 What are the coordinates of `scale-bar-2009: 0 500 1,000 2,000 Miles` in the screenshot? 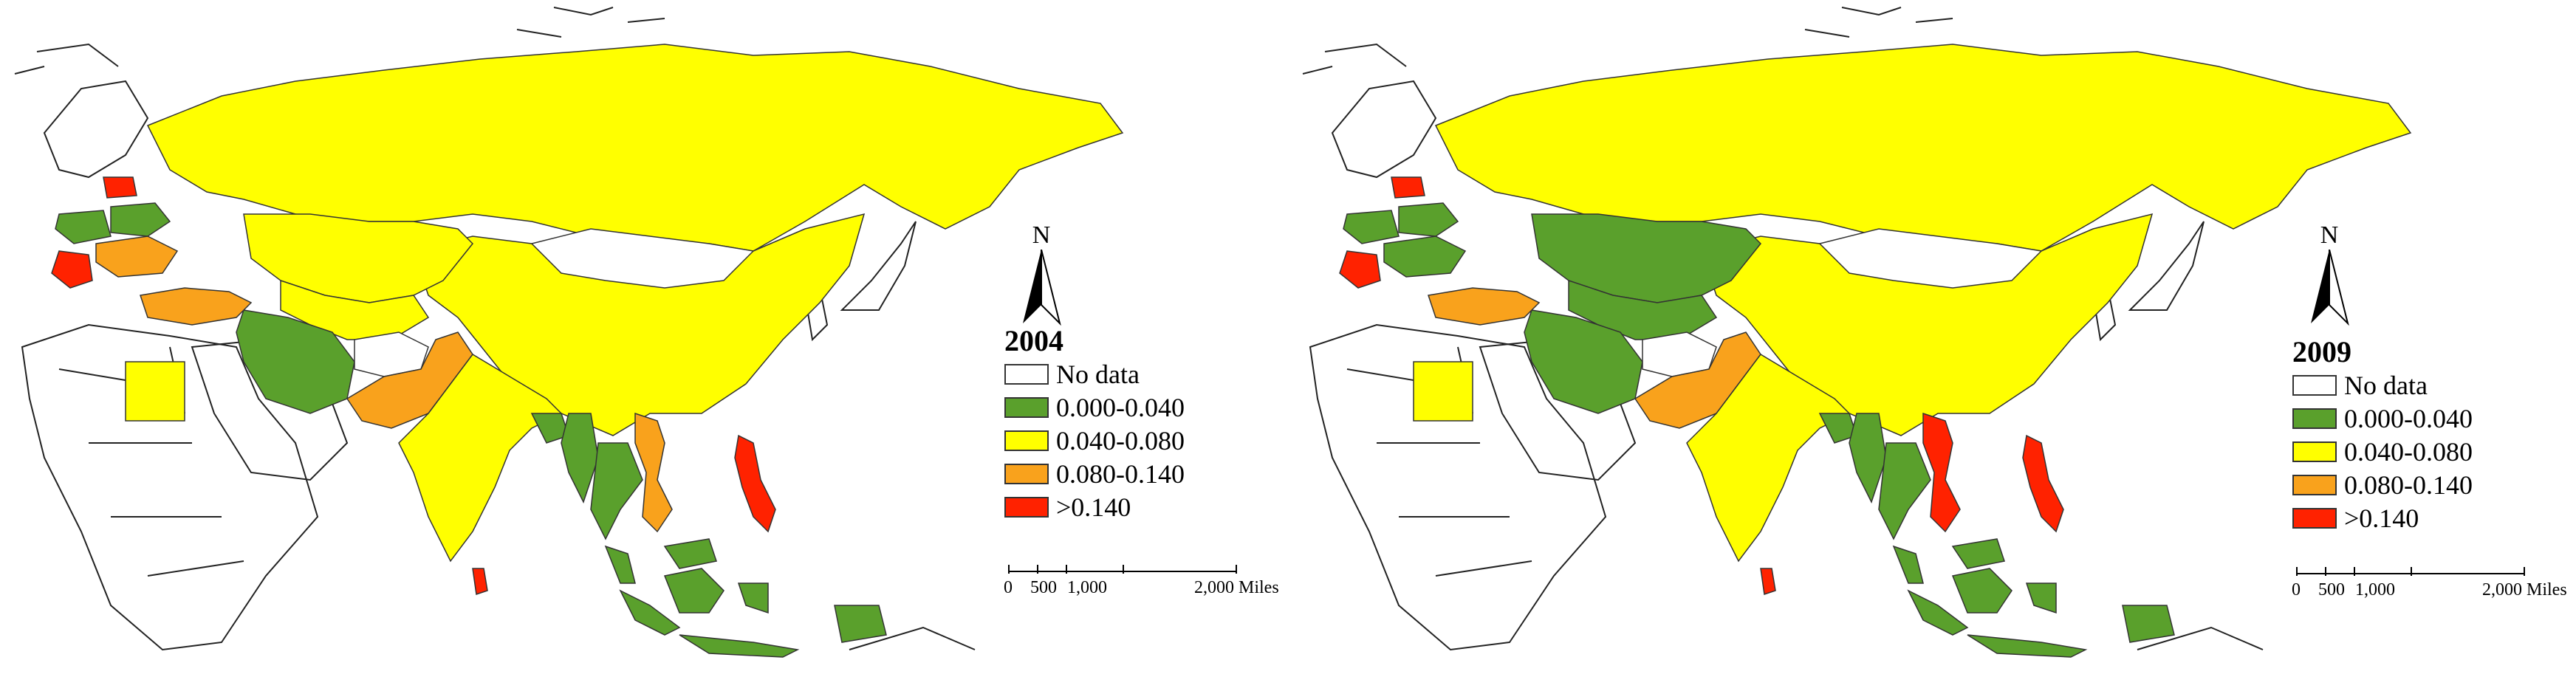 It's located at (2434, 589).